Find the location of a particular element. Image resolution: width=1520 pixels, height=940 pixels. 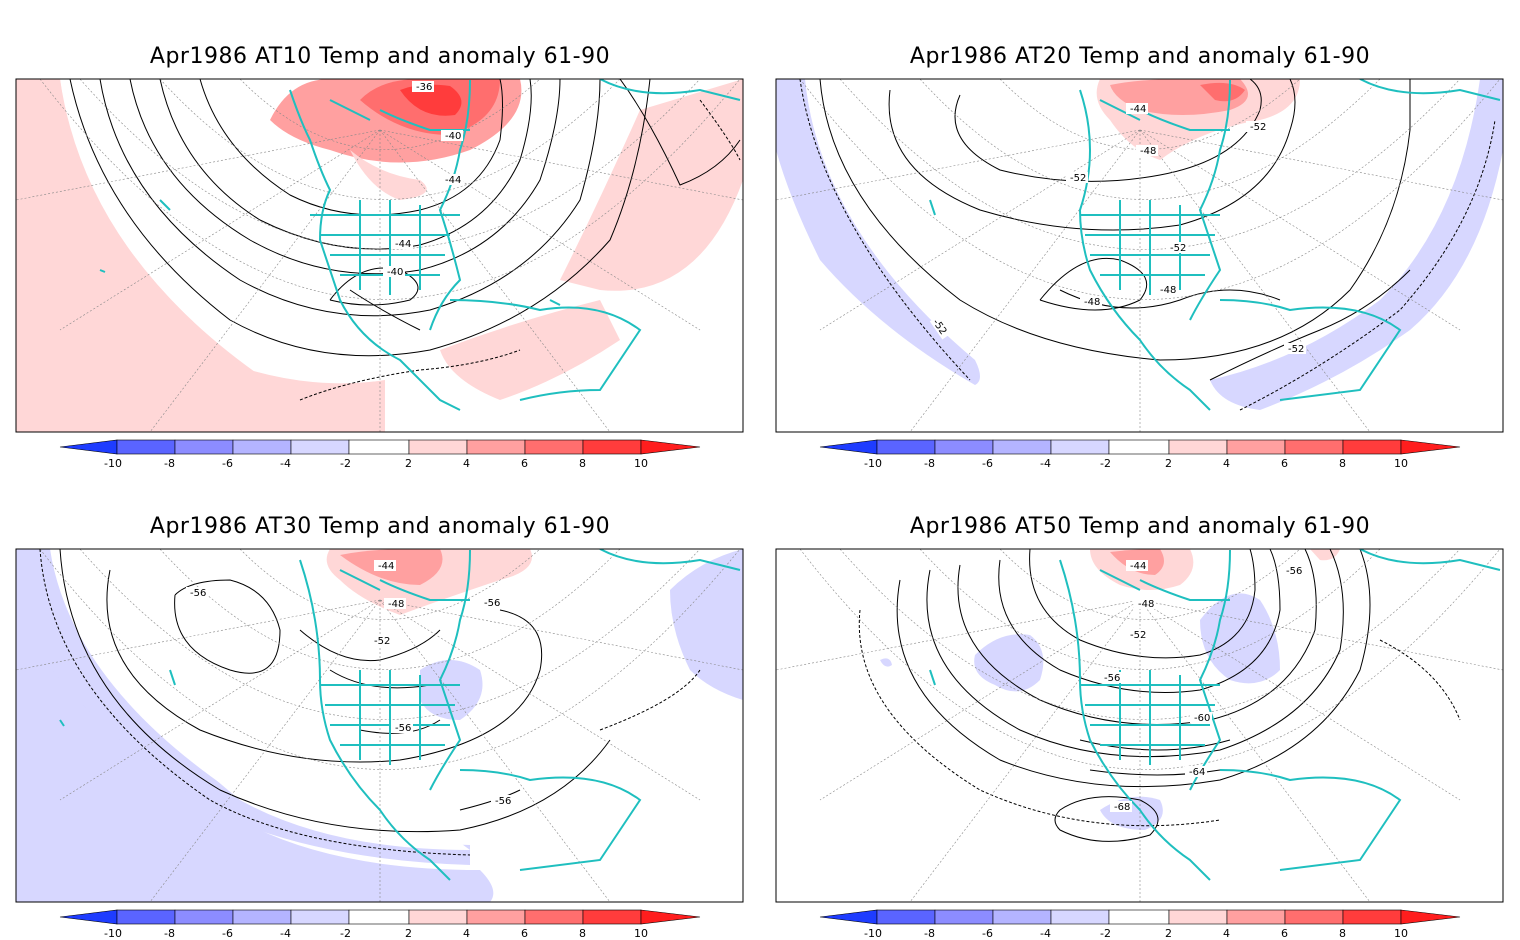

contour-label: -60 is located at coordinates (1202, 718).